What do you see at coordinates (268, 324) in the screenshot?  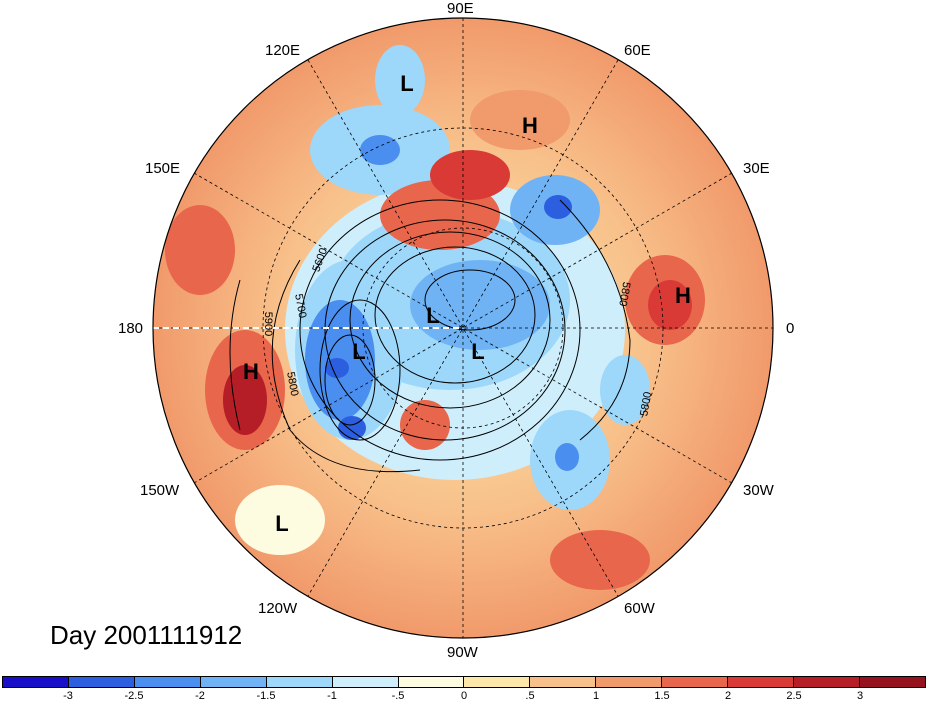 I see `contour-label-5900: 5900` at bounding box center [268, 324].